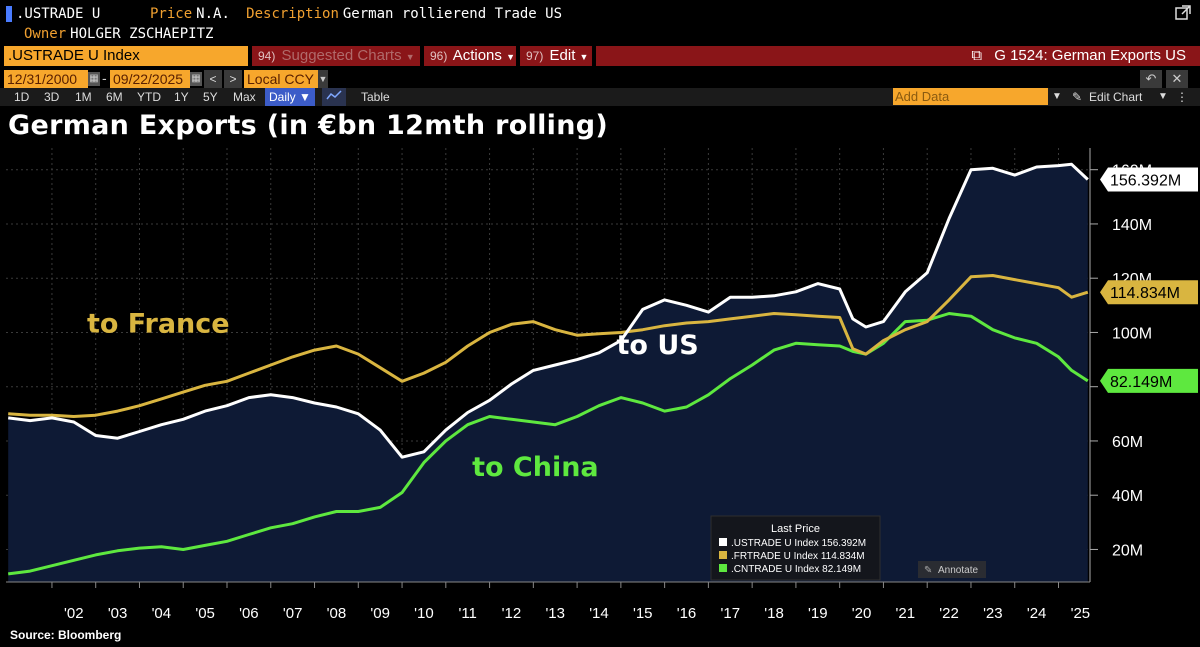  I want to click on start-date-input: 12/31/2000, so click(46, 79).